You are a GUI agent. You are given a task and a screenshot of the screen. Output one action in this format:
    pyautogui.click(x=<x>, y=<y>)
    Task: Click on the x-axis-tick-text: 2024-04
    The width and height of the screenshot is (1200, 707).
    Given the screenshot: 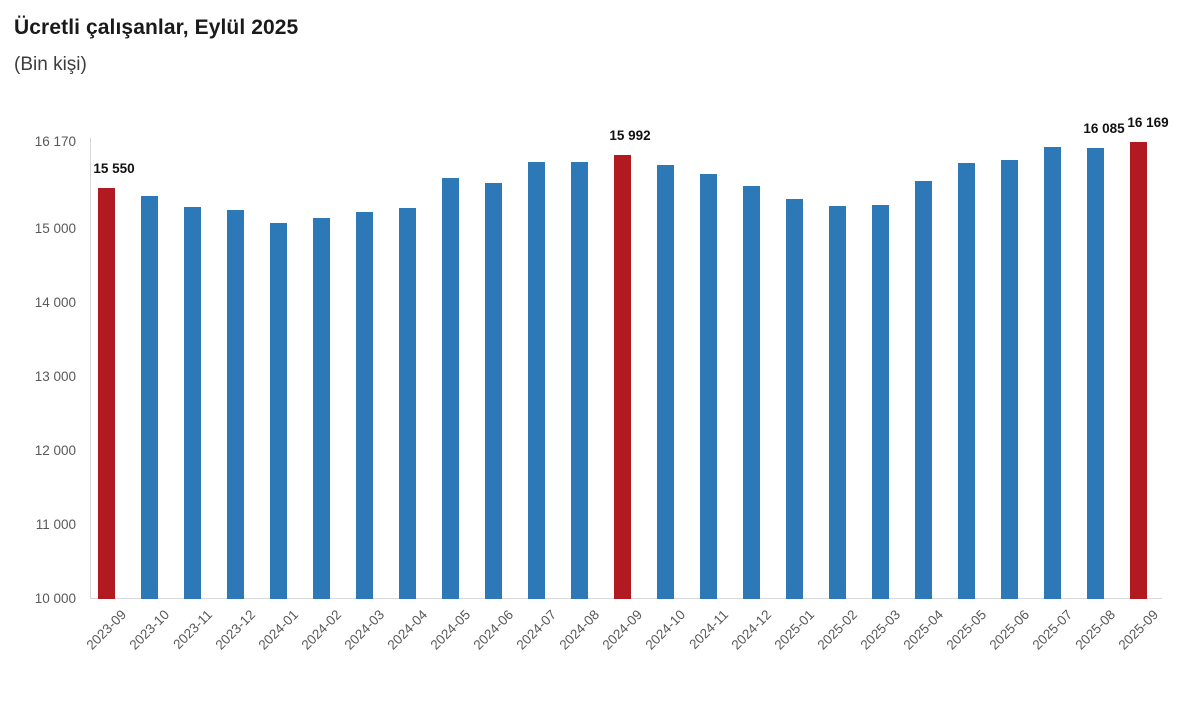 What is the action you would take?
    pyautogui.click(x=407, y=630)
    